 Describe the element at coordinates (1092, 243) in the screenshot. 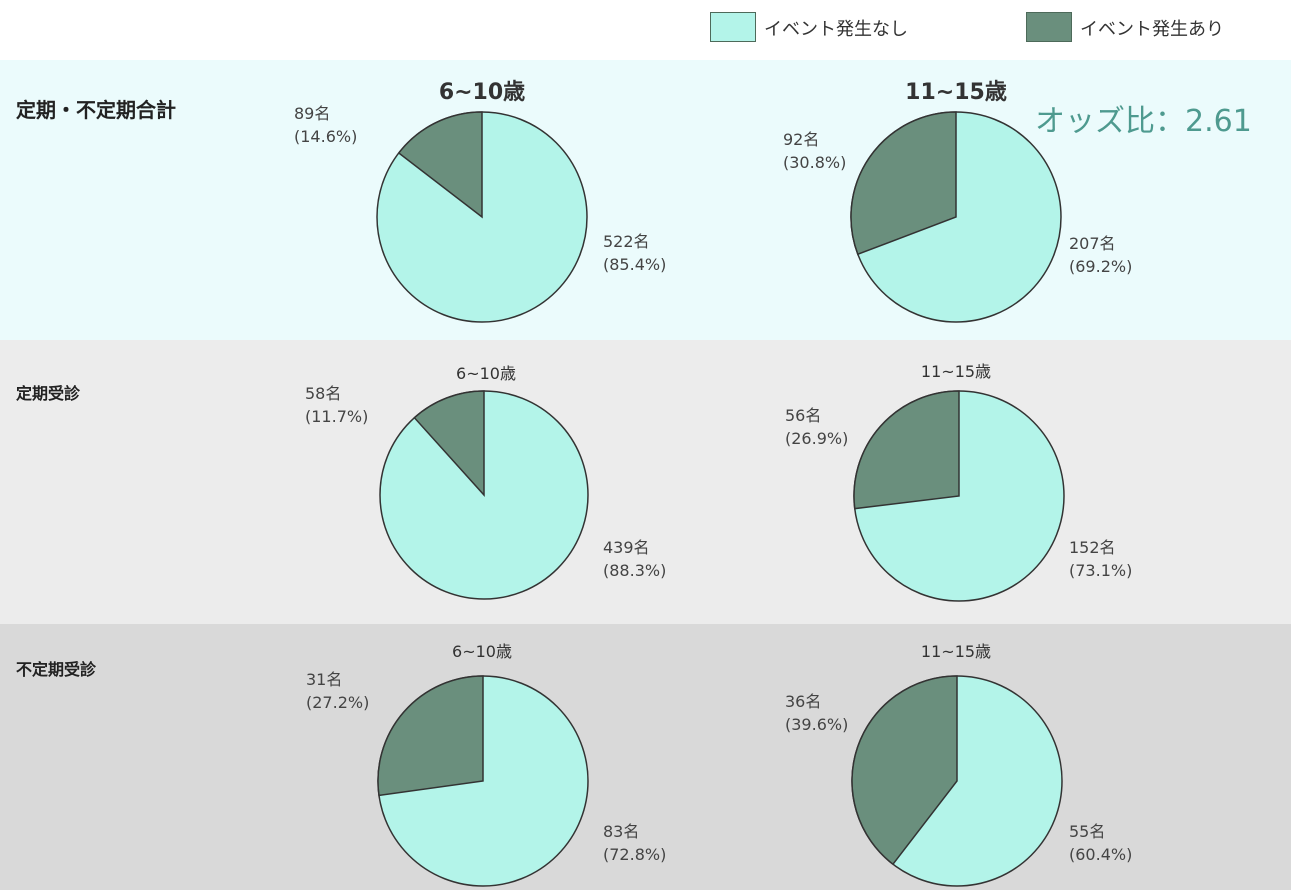

I see `count-label: 207名` at that location.